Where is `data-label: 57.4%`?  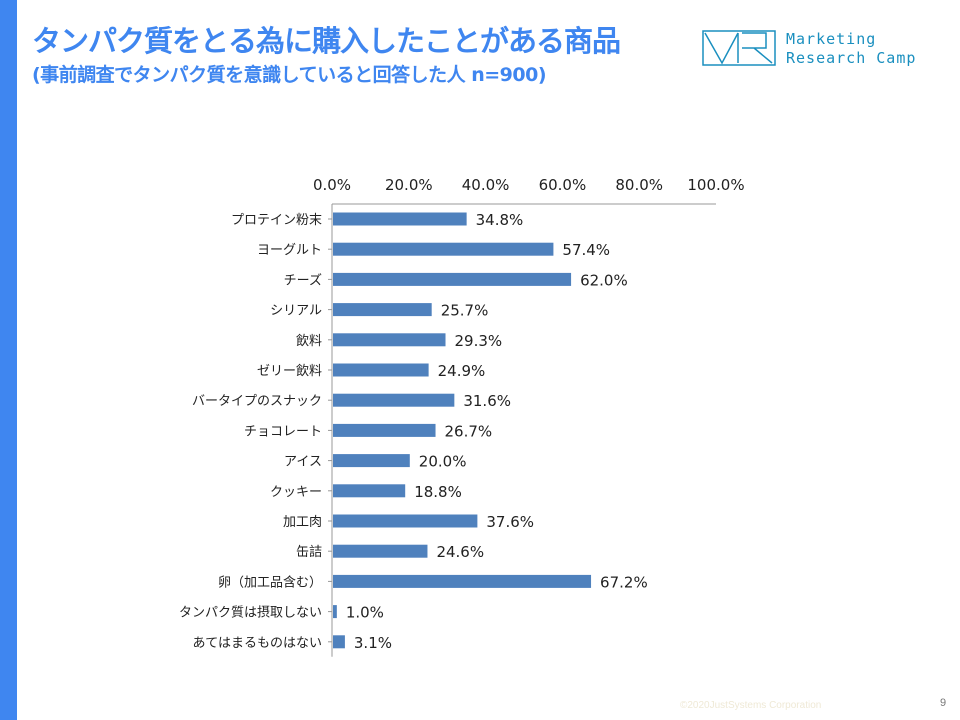
data-label: 57.4% is located at coordinates (586, 250).